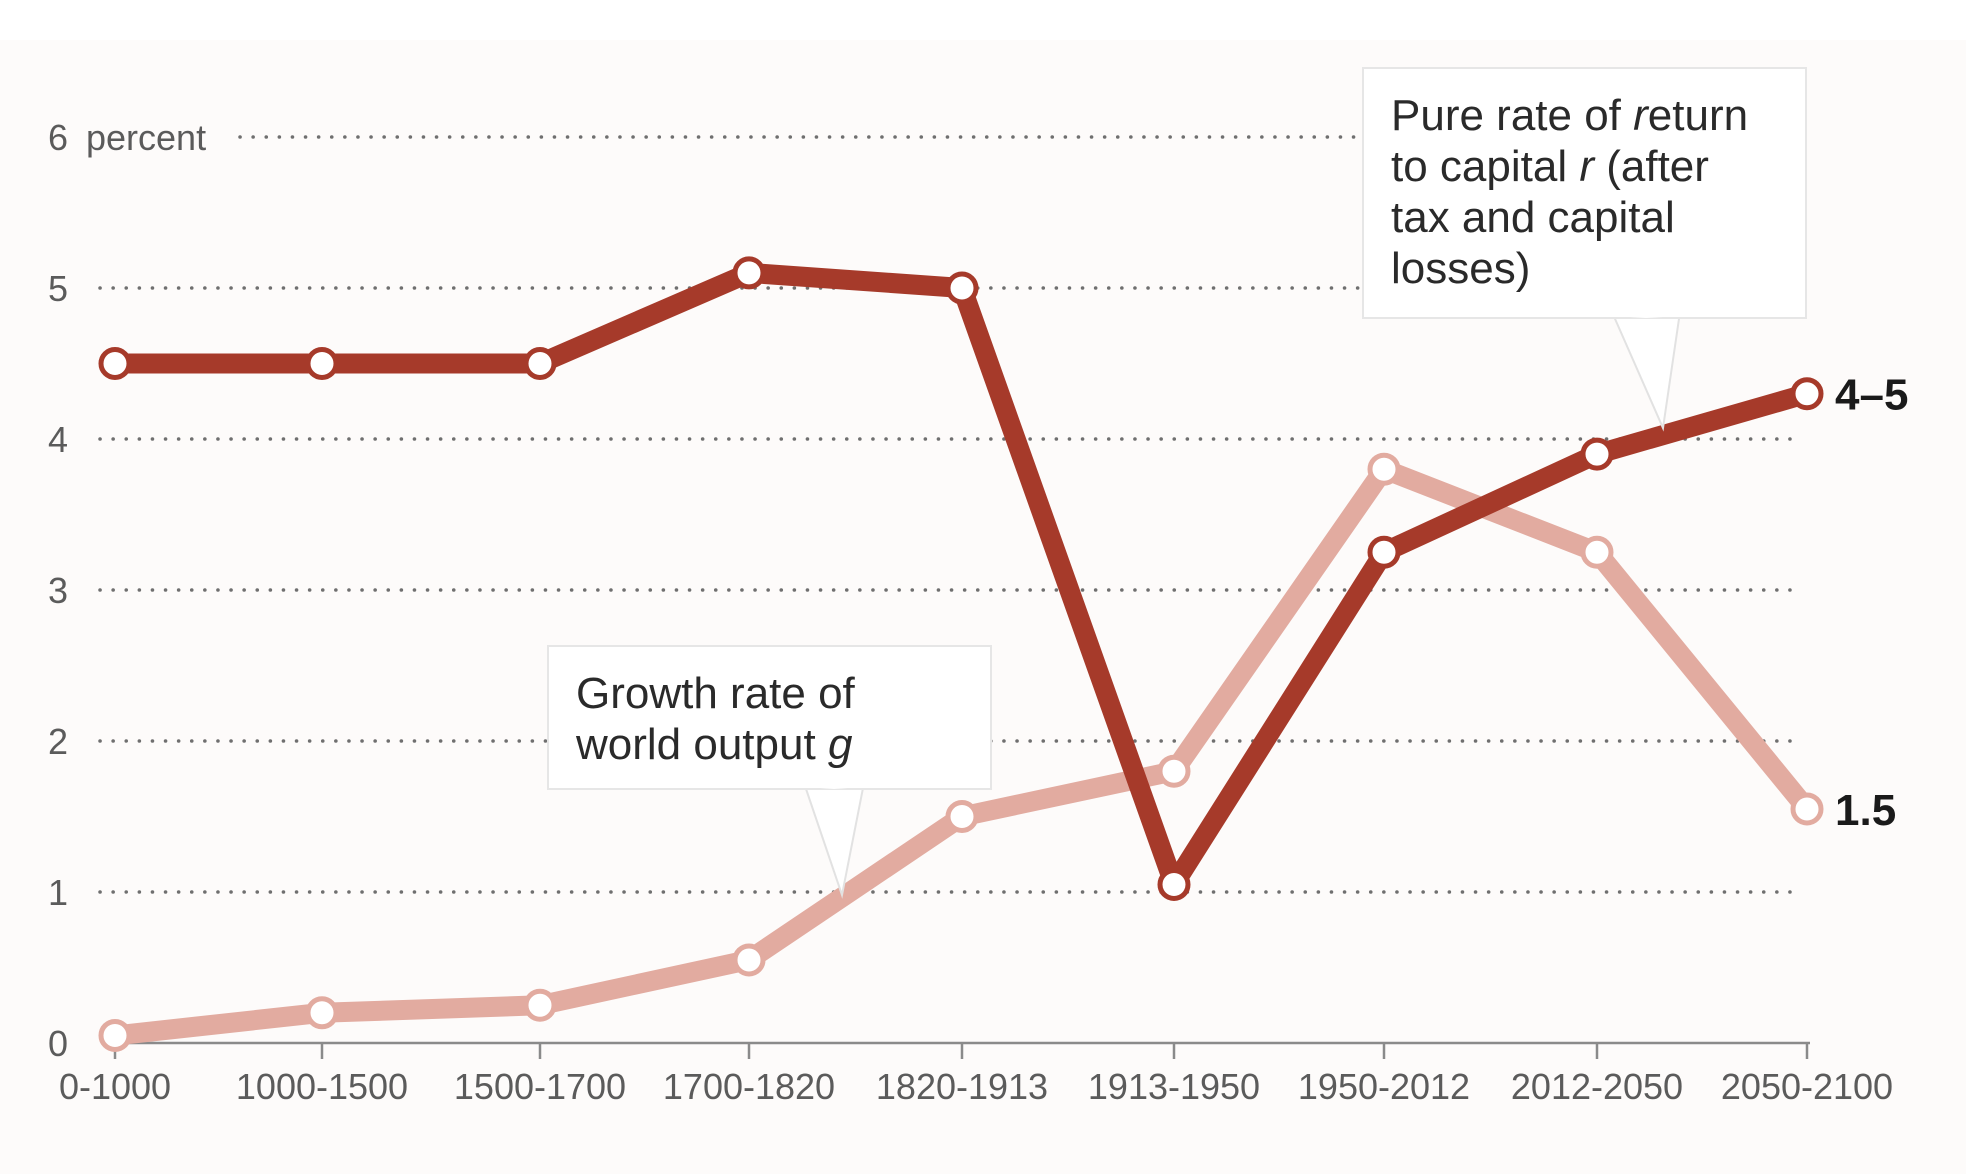 Image resolution: width=1966 pixels, height=1174 pixels. What do you see at coordinates (1871, 395) in the screenshot?
I see `series-end-label-0: 4–5` at bounding box center [1871, 395].